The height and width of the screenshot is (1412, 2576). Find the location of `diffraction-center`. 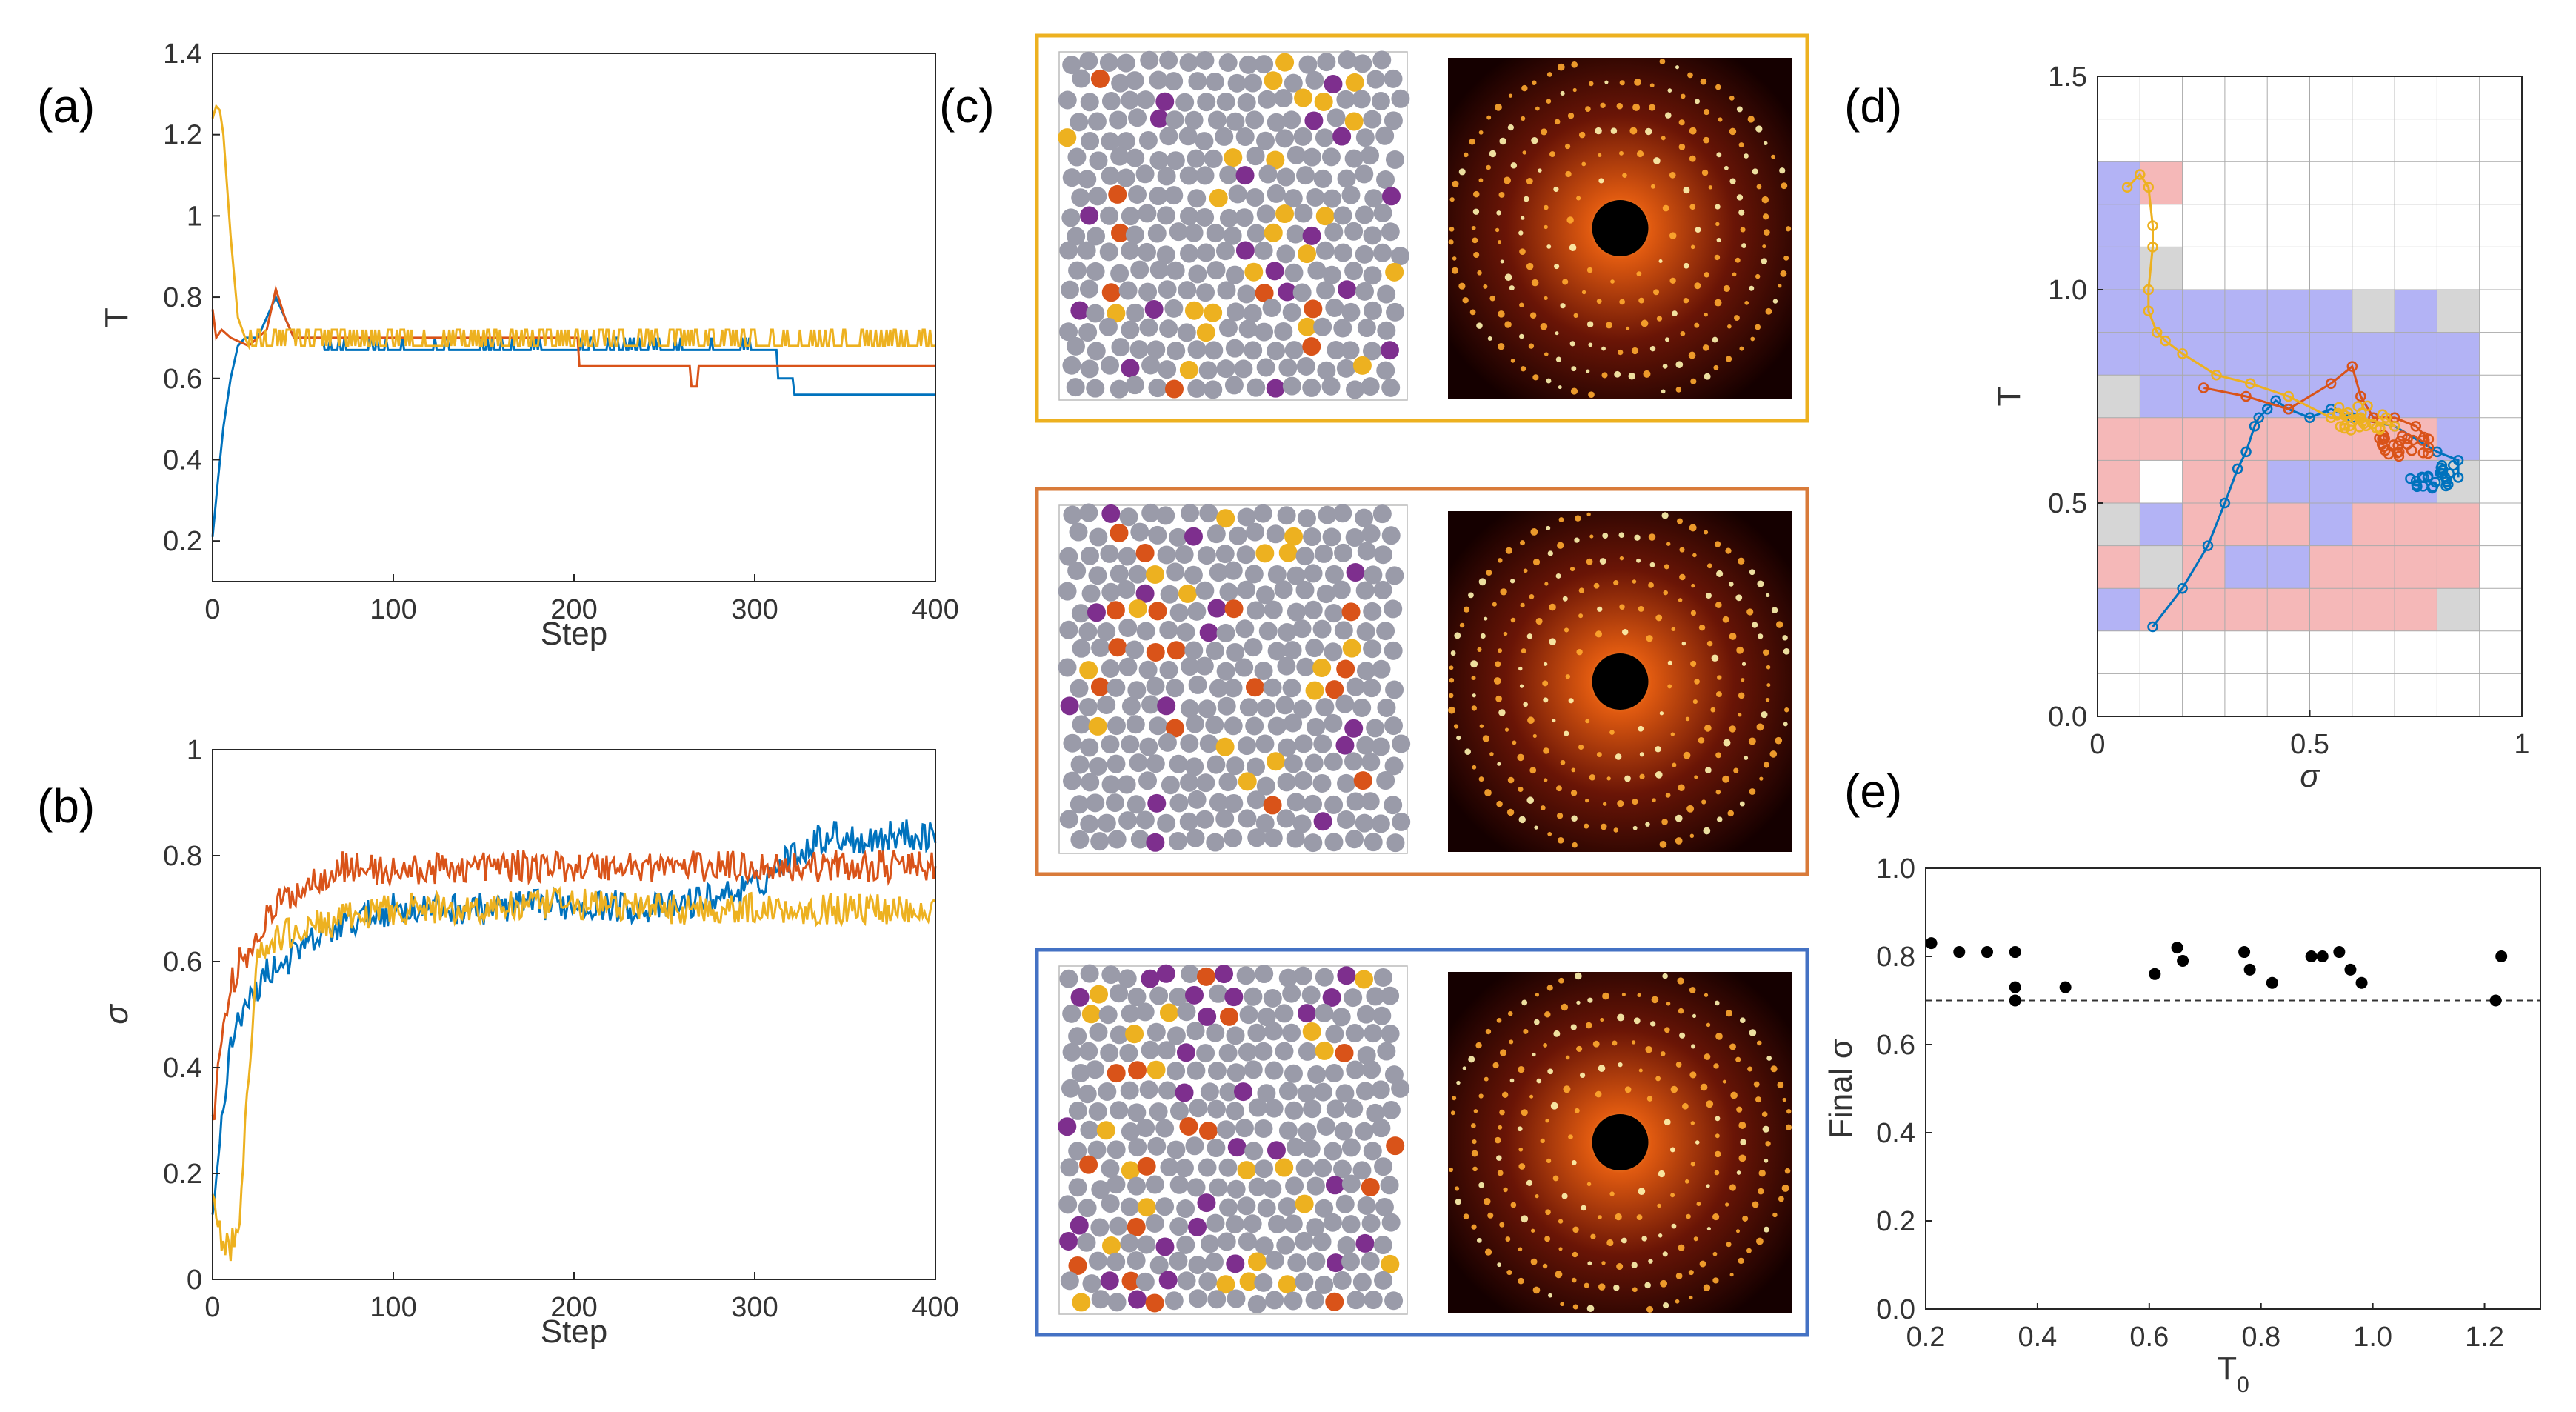

diffraction-center is located at coordinates (1620, 681).